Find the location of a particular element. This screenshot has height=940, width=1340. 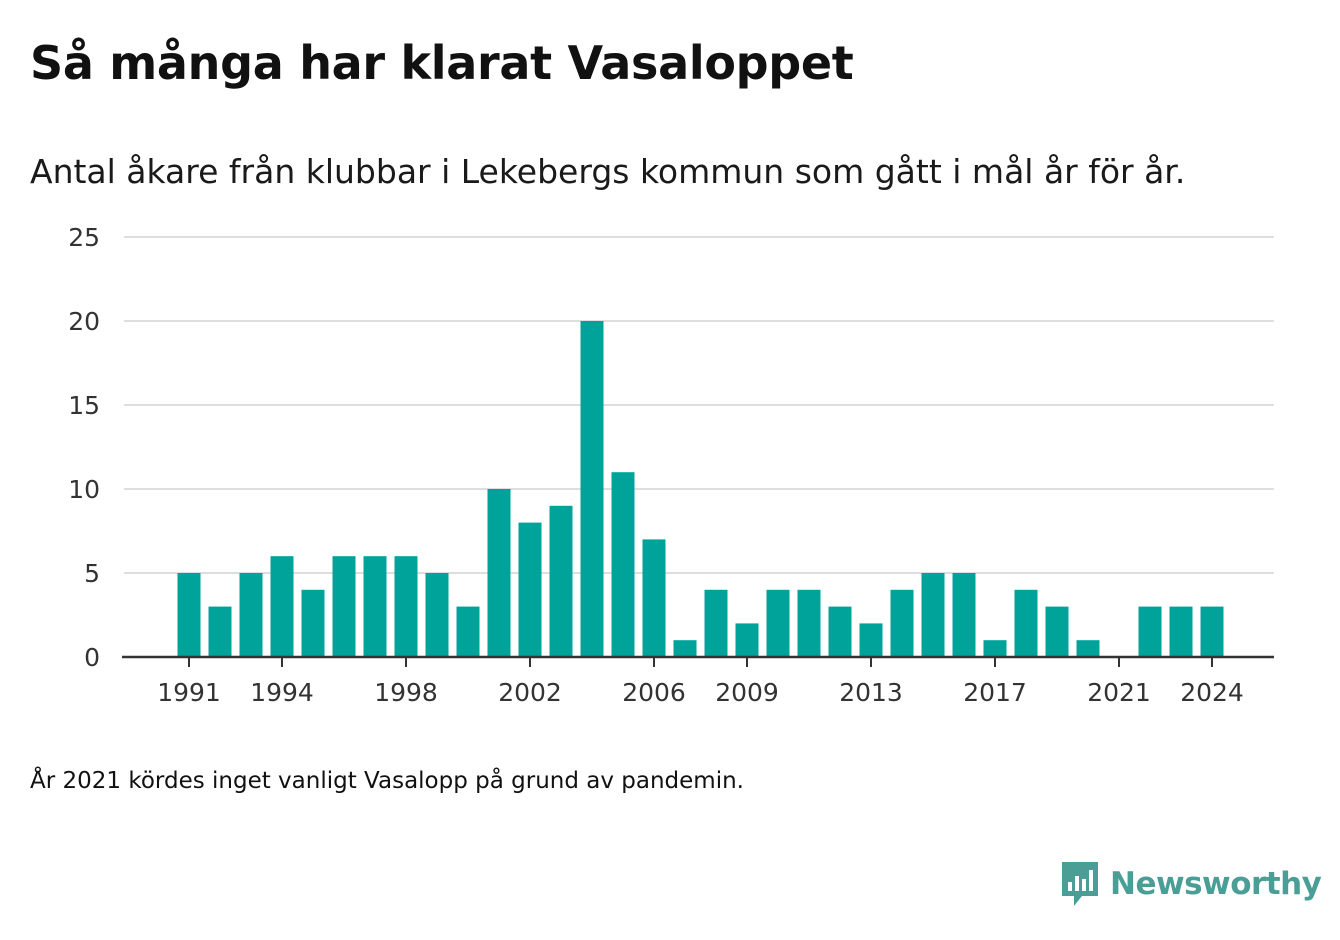

x-axis-ticks: 1991 1994 1998 2002 2006 2009 2013 2017 2021 2024 is located at coordinates (700, 682).